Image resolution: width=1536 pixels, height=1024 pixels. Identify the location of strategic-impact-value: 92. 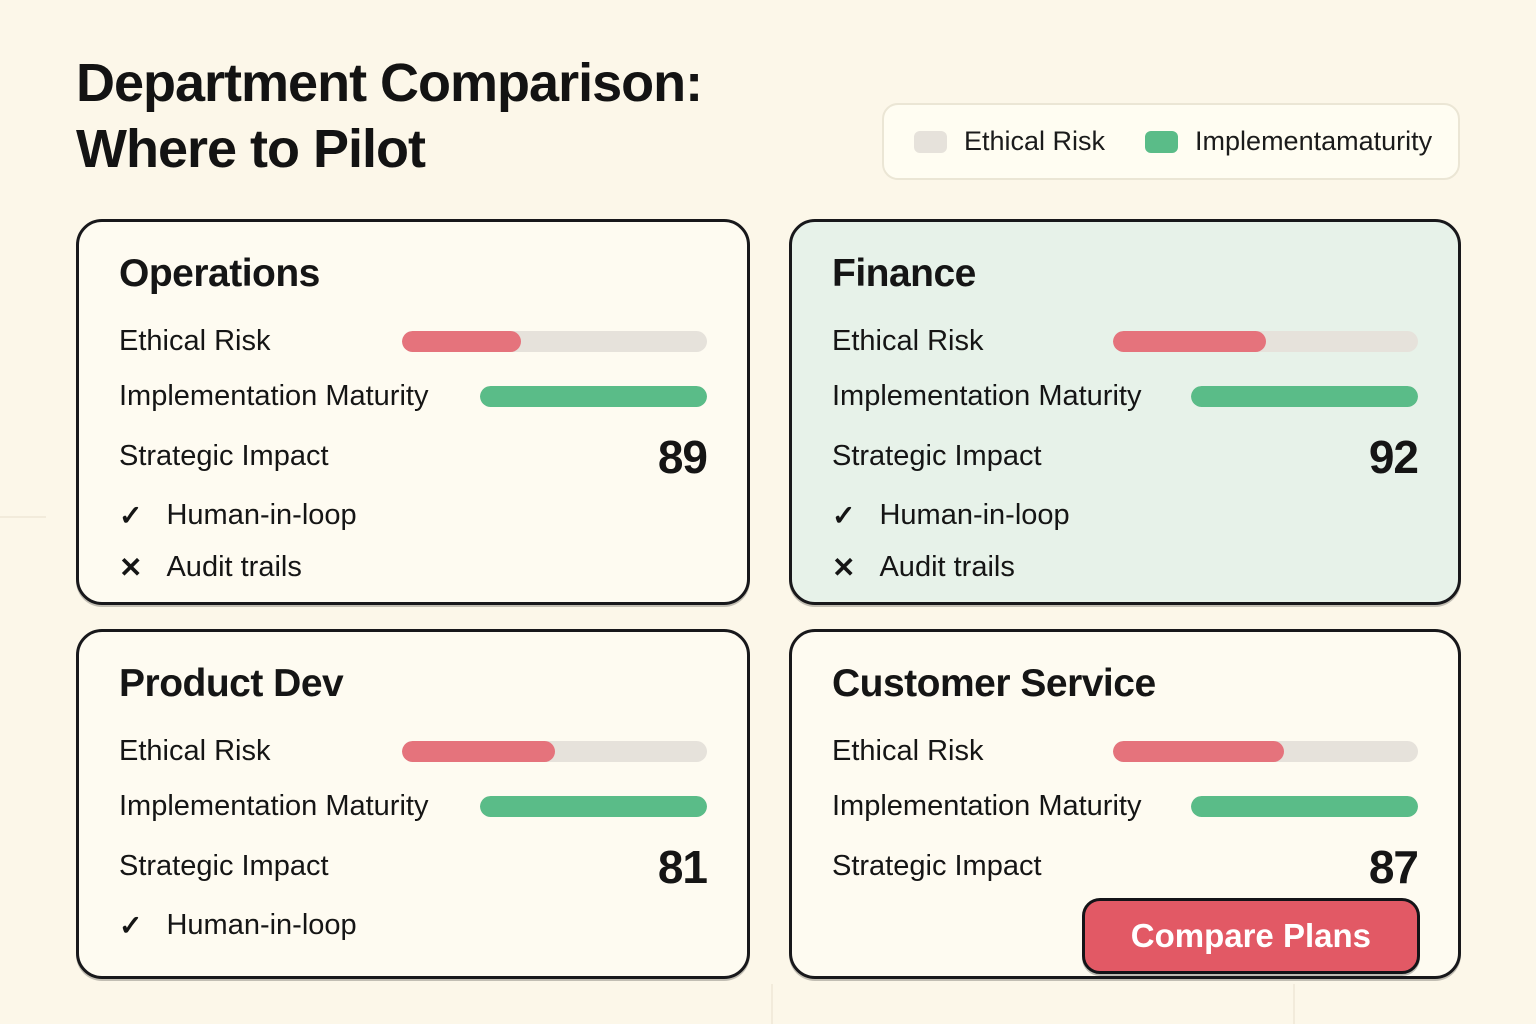
(1393, 456).